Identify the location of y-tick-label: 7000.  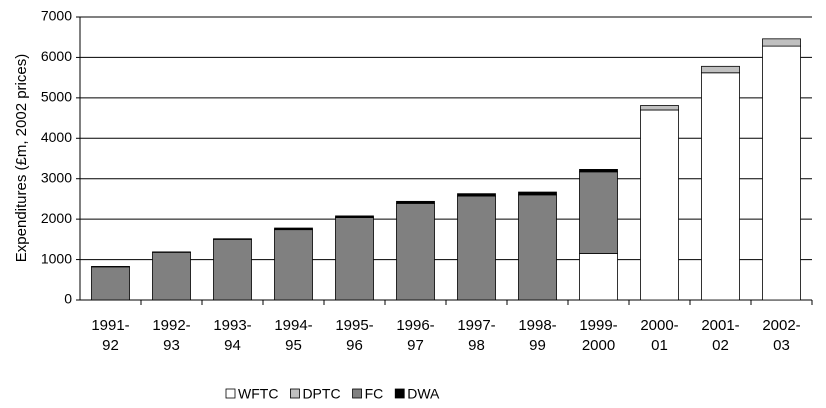
(56, 16).